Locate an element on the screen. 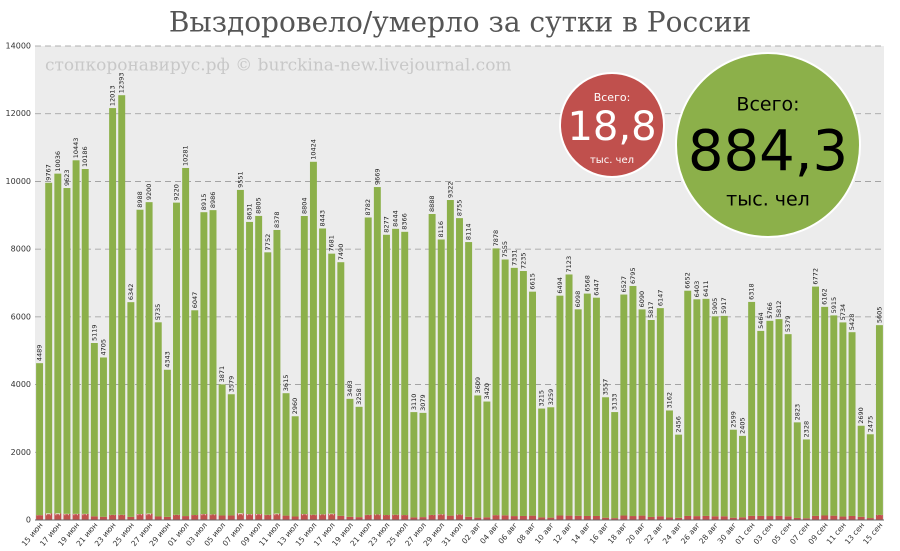  x-tick-label: 15 сен is located at coordinates (872, 533).